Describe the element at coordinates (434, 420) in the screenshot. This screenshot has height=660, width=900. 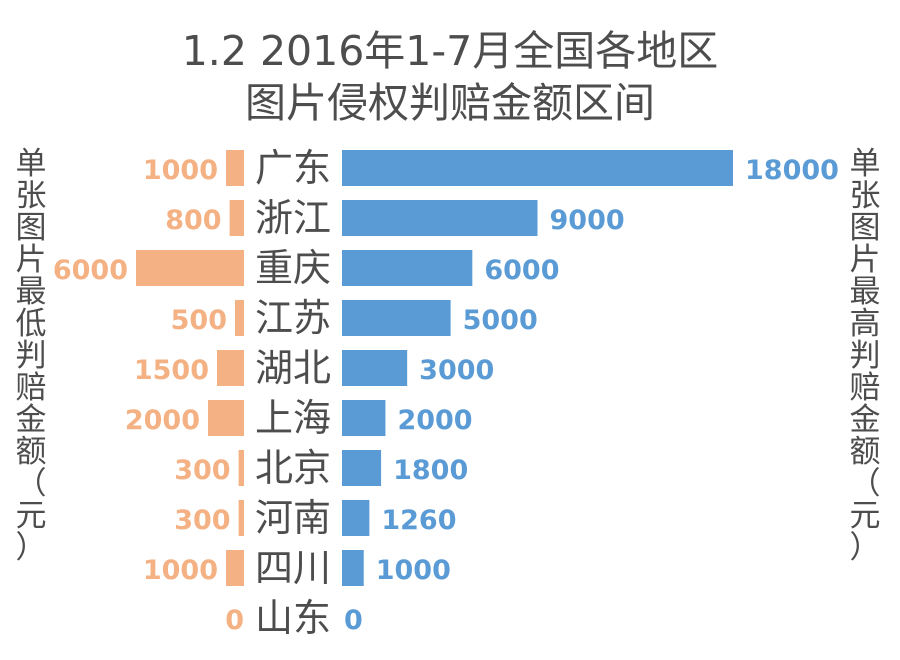
I see `max-value-label-6: 2000` at that location.